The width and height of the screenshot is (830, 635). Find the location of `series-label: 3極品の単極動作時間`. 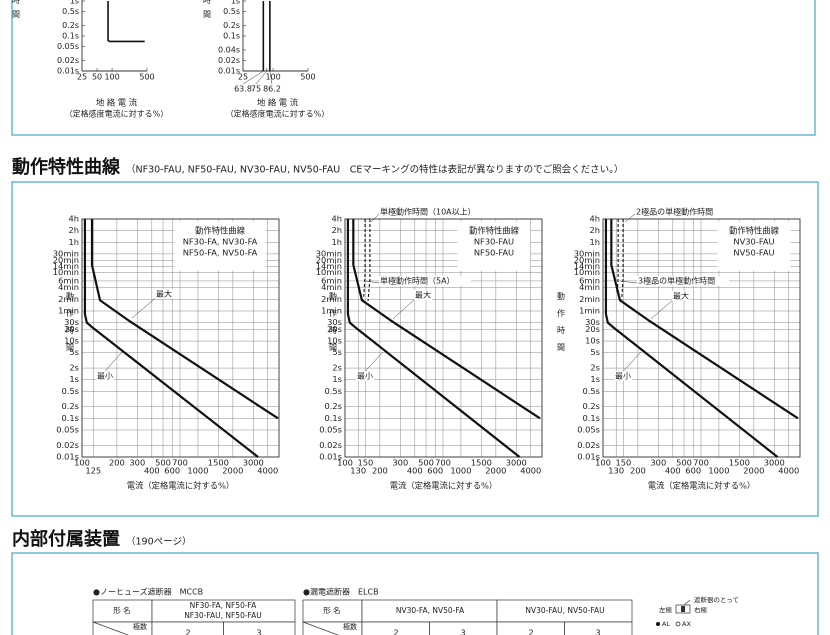

series-label: 3極品の単極動作時間 is located at coordinates (676, 281).